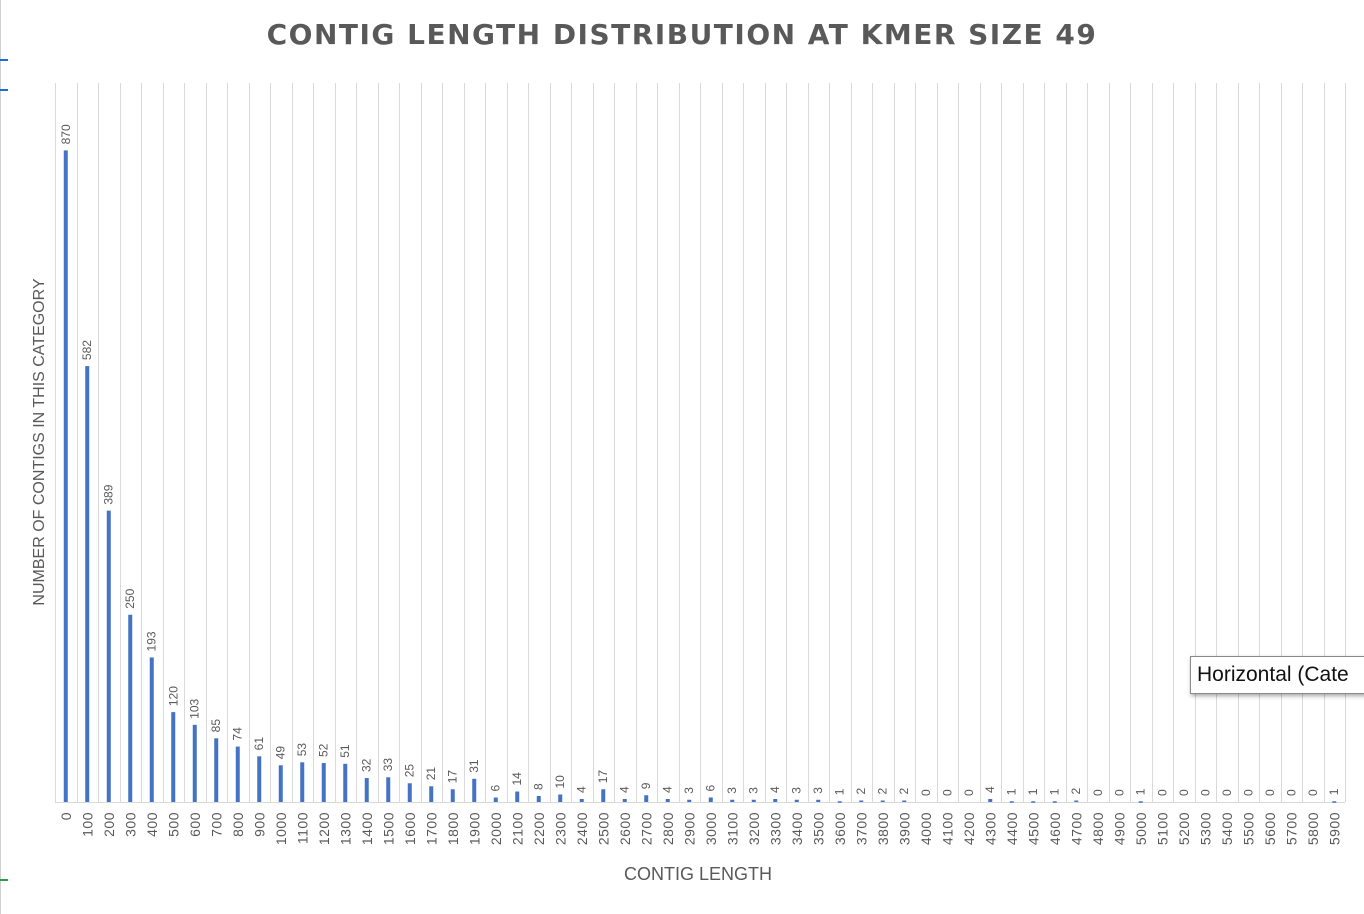 Image resolution: width=1364 pixels, height=914 pixels. I want to click on data-label: 14, so click(517, 779).